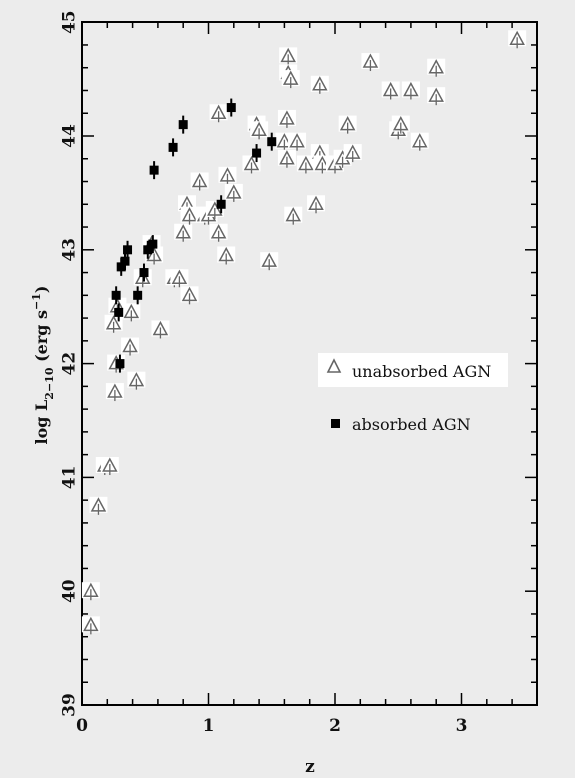 This screenshot has height=778, width=575. What do you see at coordinates (194, 235) in the screenshot?
I see `series-absorbed-agn` at bounding box center [194, 235].